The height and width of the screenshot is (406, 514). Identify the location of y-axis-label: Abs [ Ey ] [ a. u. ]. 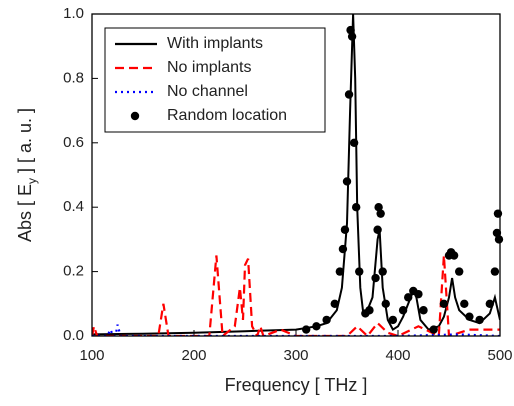
(27, 175).